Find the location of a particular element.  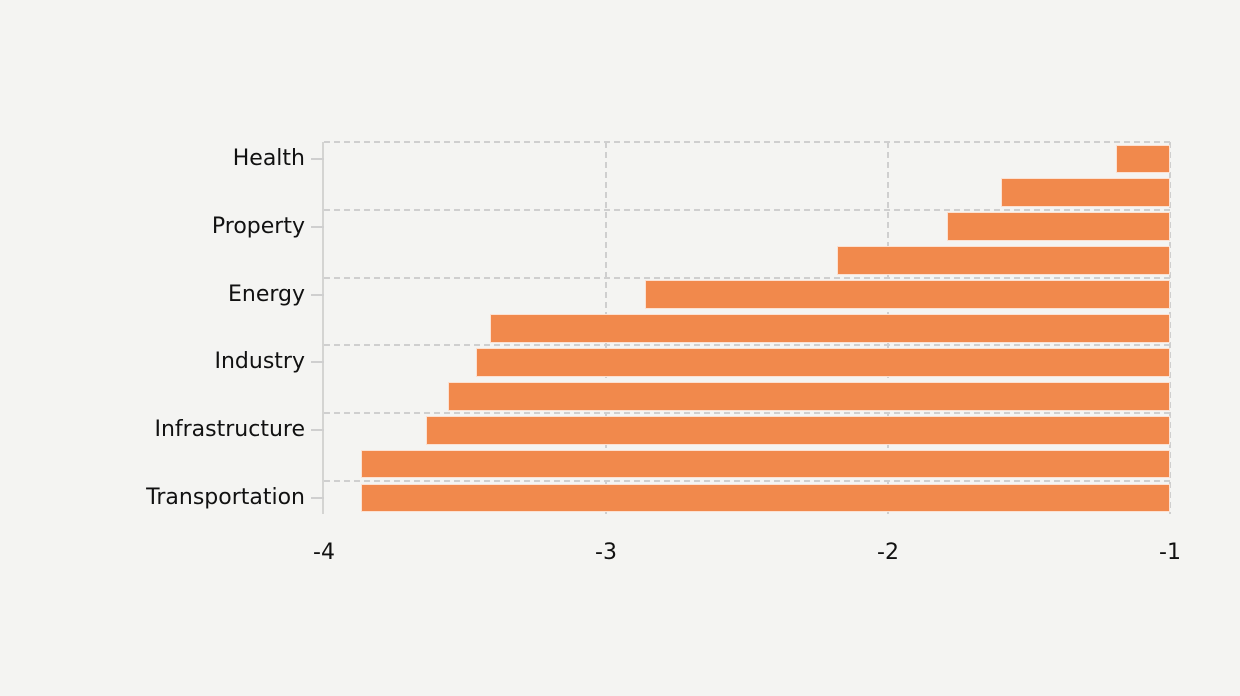

bar-infrastructure is located at coordinates (797, 430).